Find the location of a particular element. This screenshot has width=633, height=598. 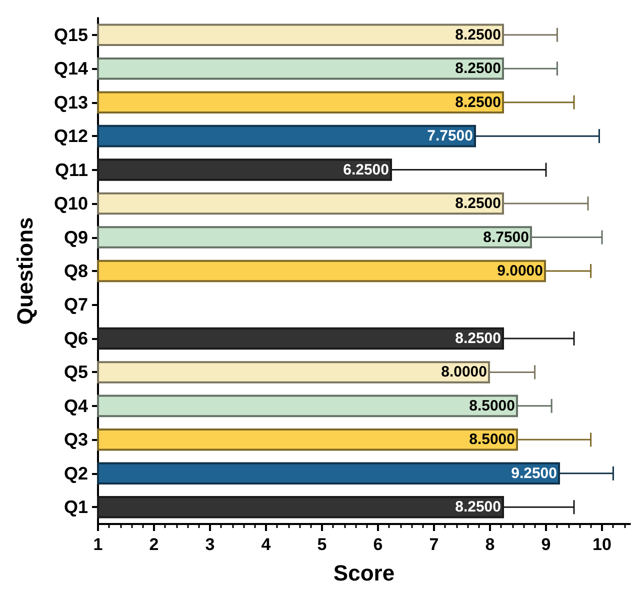

y-axis-title: Questions is located at coordinates (25, 271).